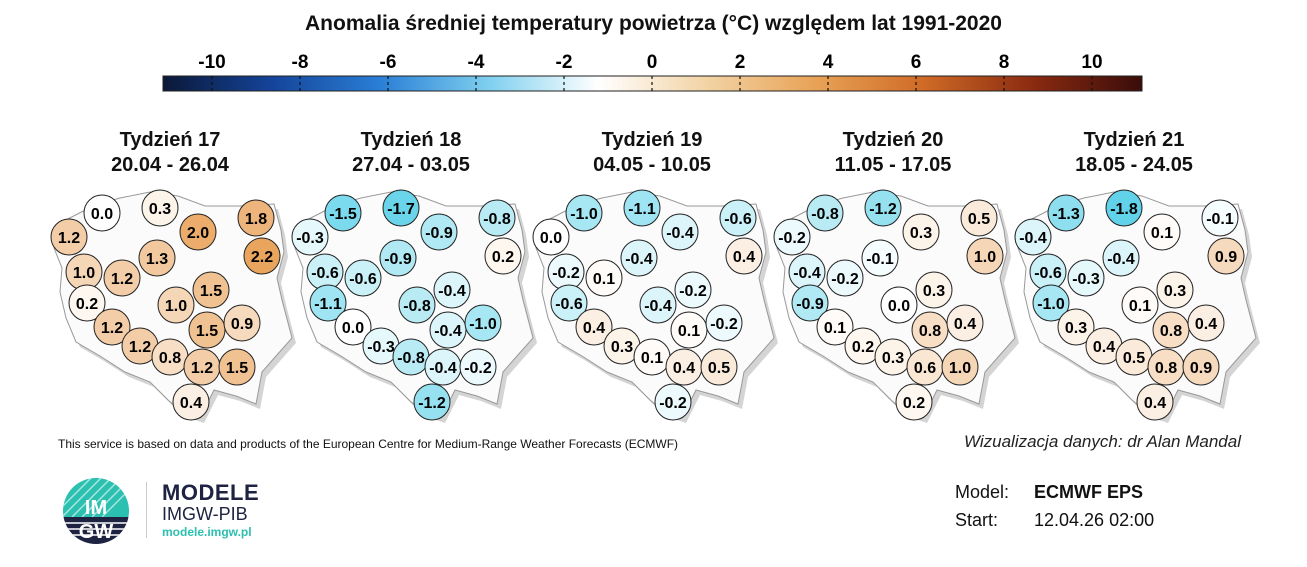 This screenshot has width=1307, height=567. What do you see at coordinates (639, 258) in the screenshot?
I see `region-anomaly-marker: -0.4` at bounding box center [639, 258].